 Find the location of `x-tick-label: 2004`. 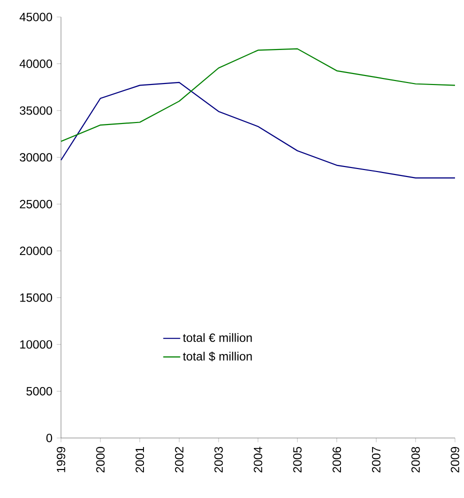

x-tick-label: 2004 is located at coordinates (258, 459).